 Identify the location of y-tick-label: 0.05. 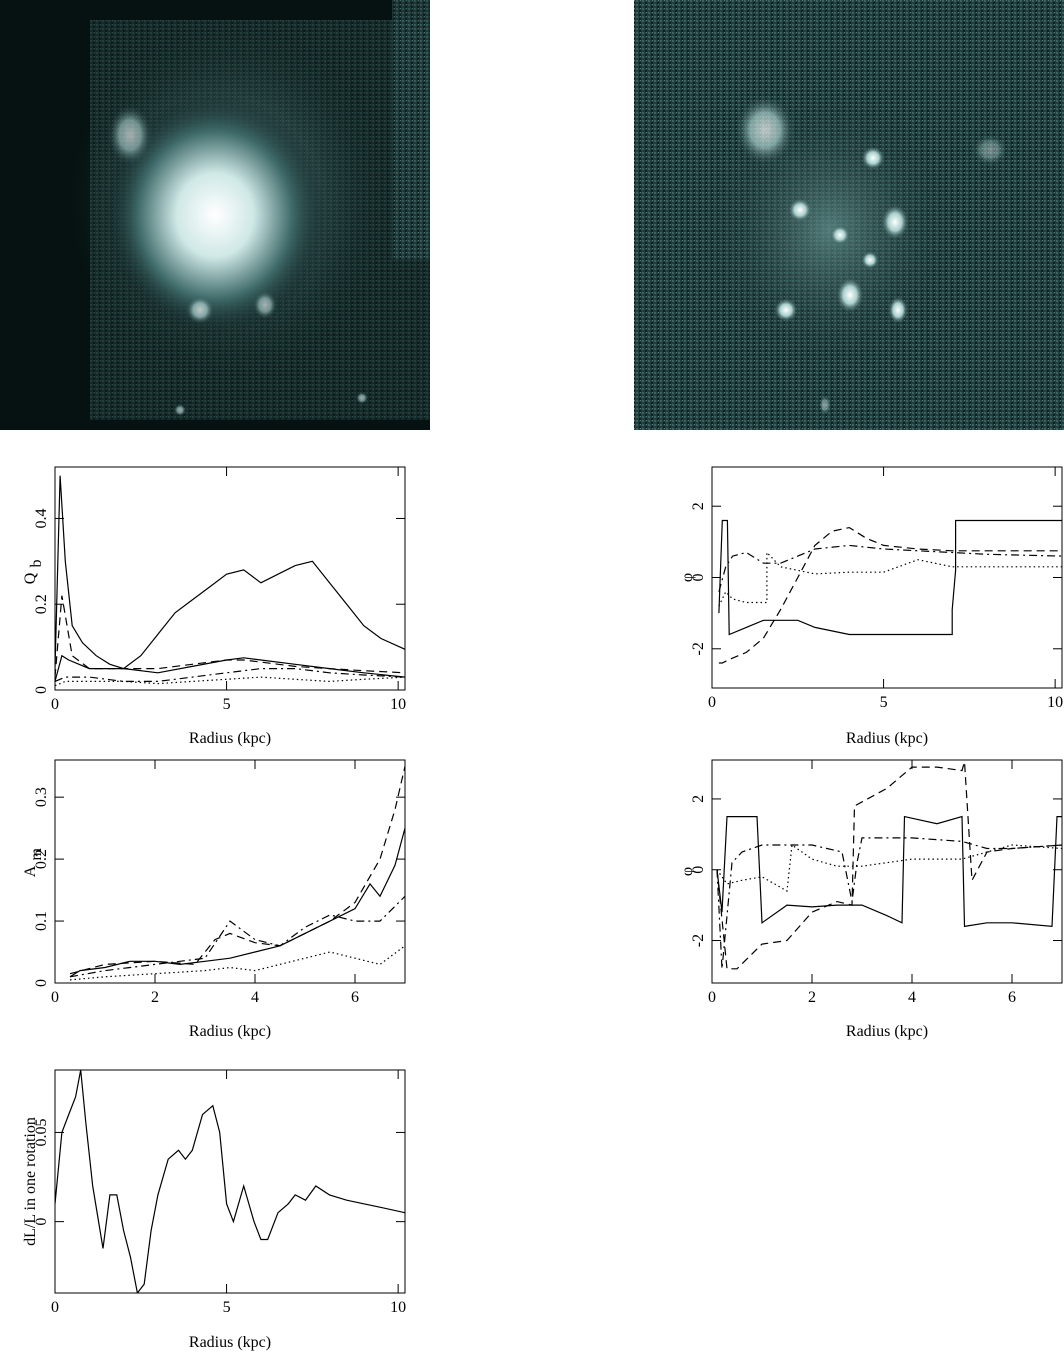
(41, 1132).